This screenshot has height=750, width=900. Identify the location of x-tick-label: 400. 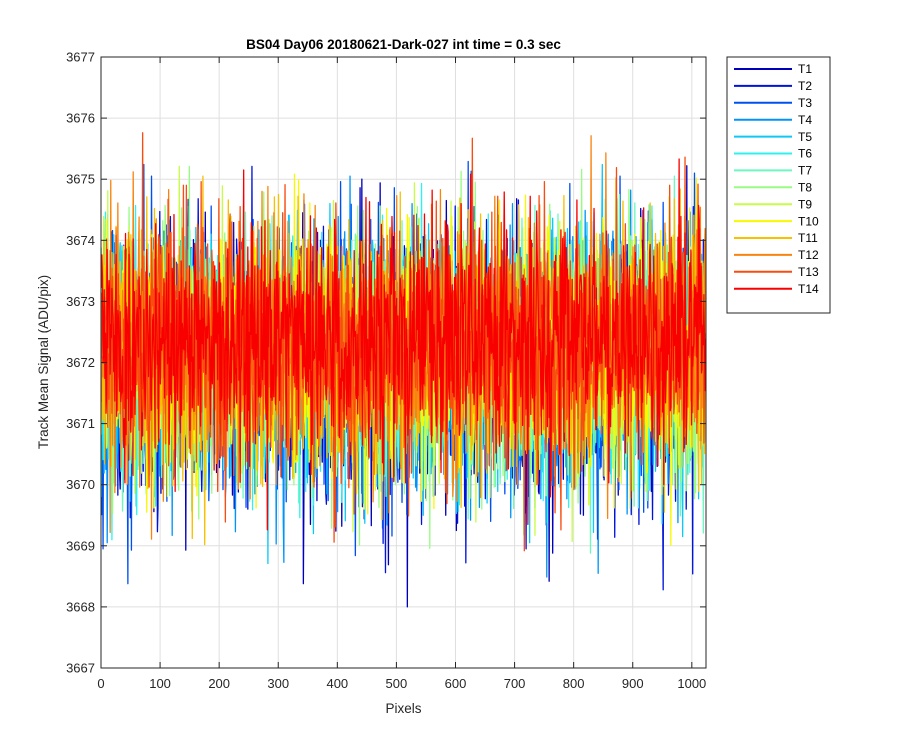
(337, 683).